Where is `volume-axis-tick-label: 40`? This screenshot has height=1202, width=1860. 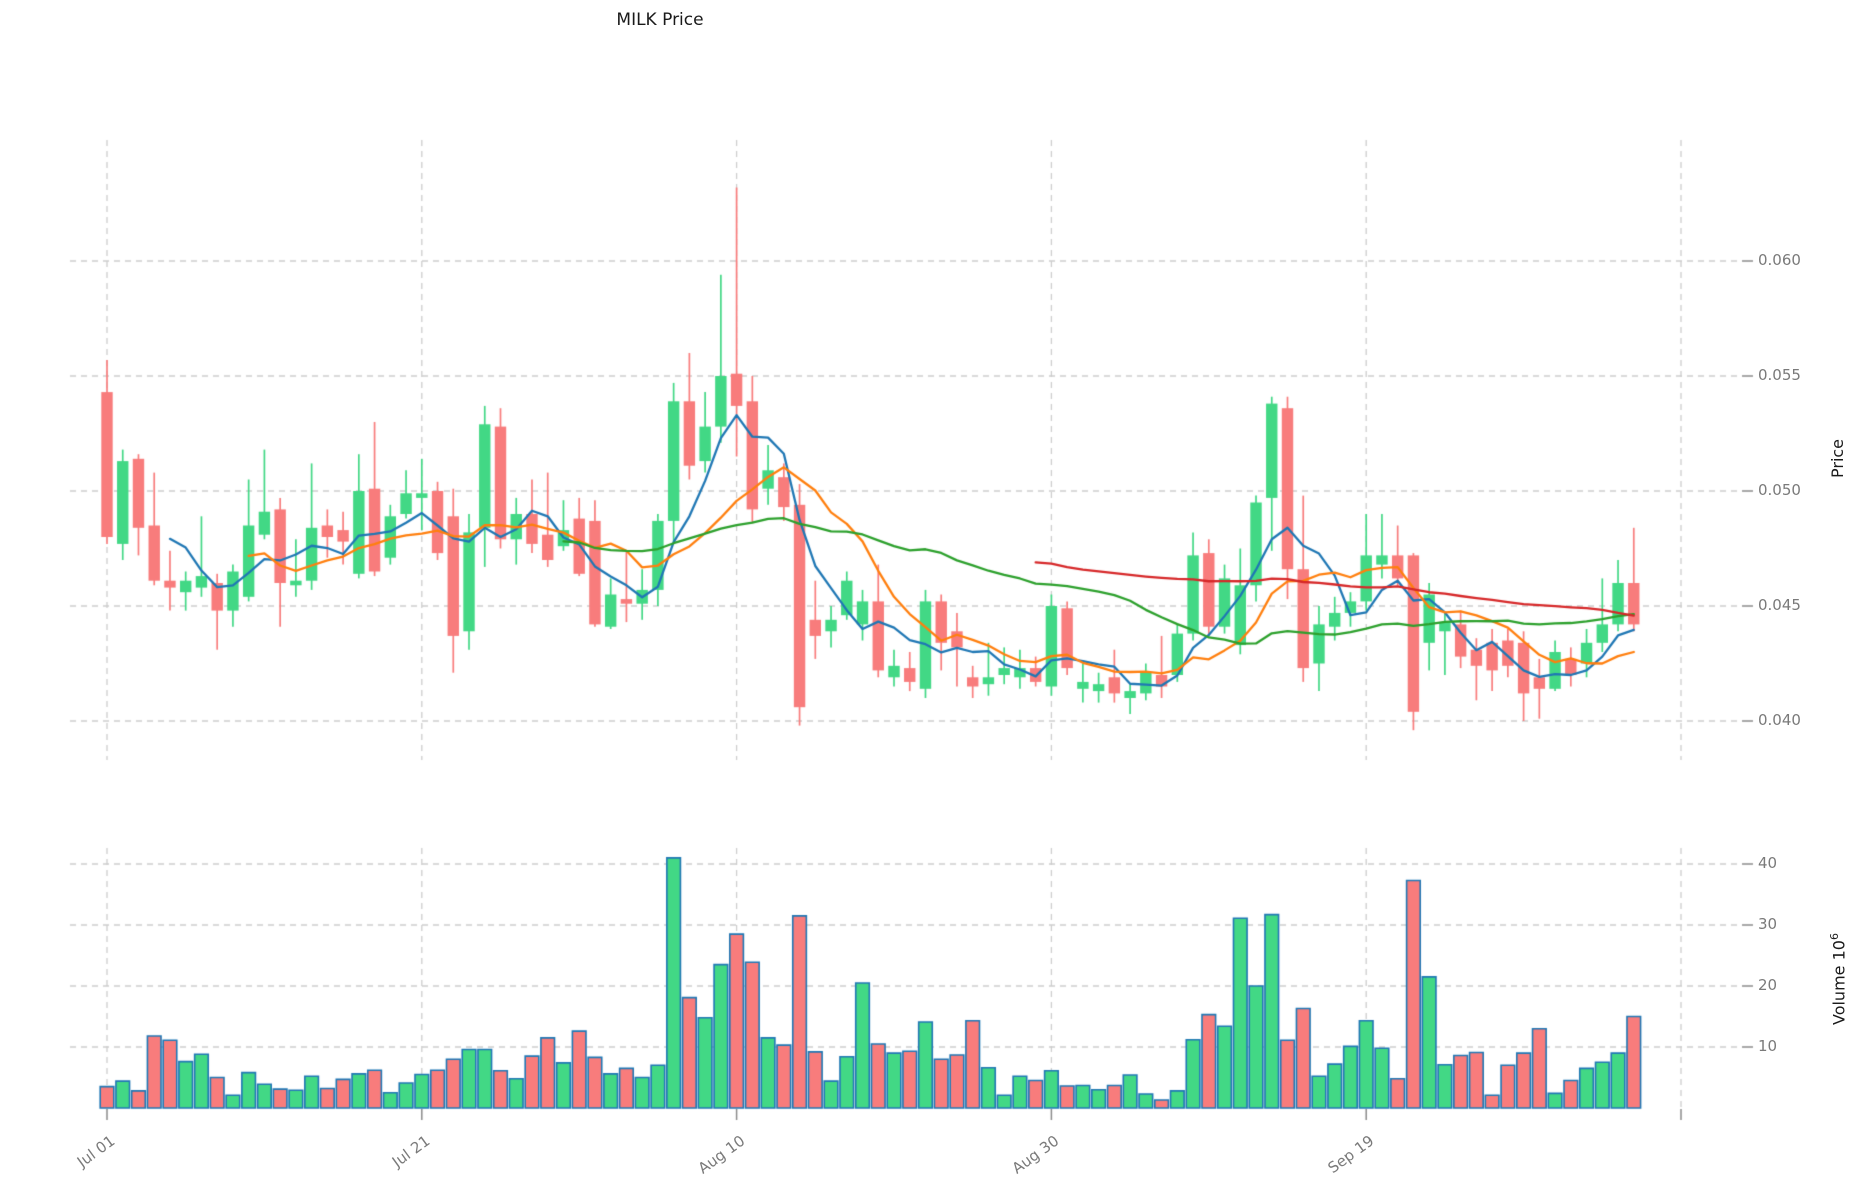
volume-axis-tick-label: 40 is located at coordinates (1768, 863).